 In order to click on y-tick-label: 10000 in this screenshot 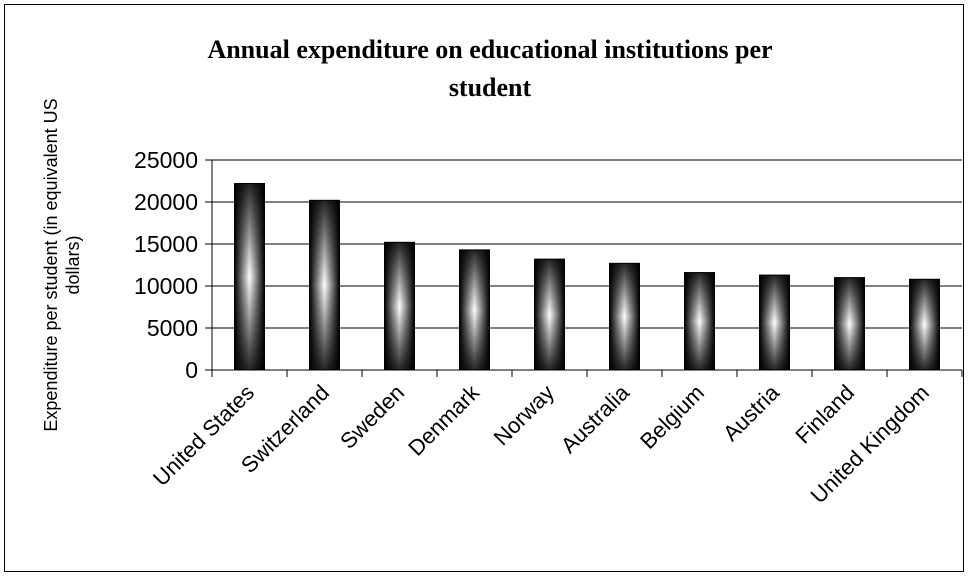, I will do `click(166, 286)`.